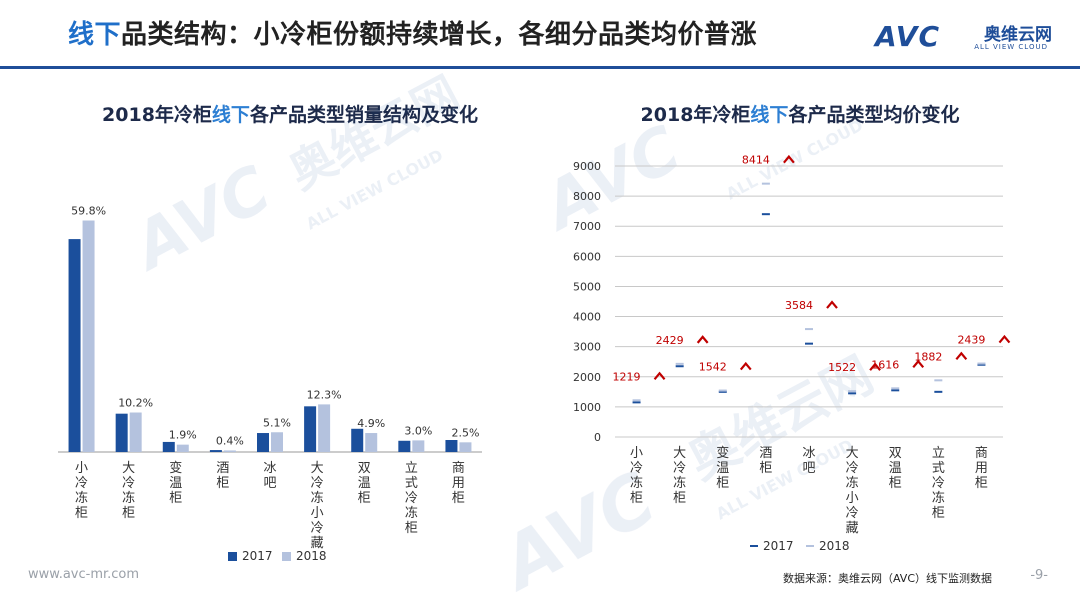  I want to click on watermark-left-mark: AVC, so click(200, 219).